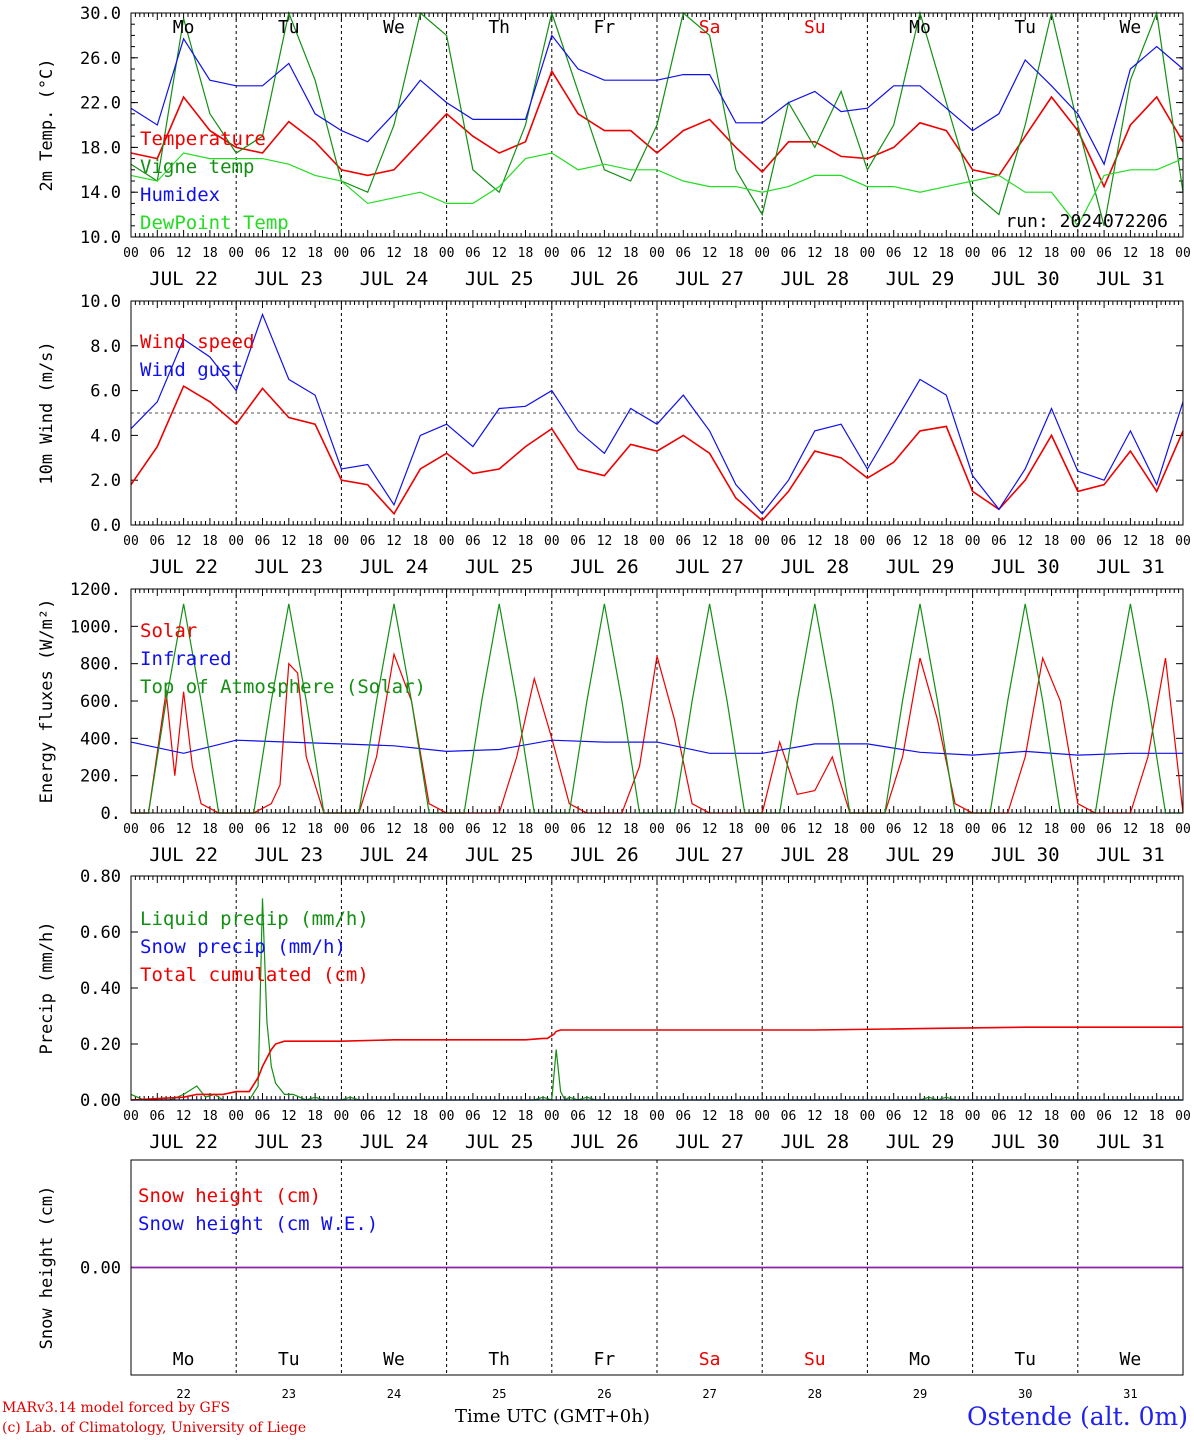  Describe the element at coordinates (105, 481) in the screenshot. I see `y-tick-label: 2.0` at that location.